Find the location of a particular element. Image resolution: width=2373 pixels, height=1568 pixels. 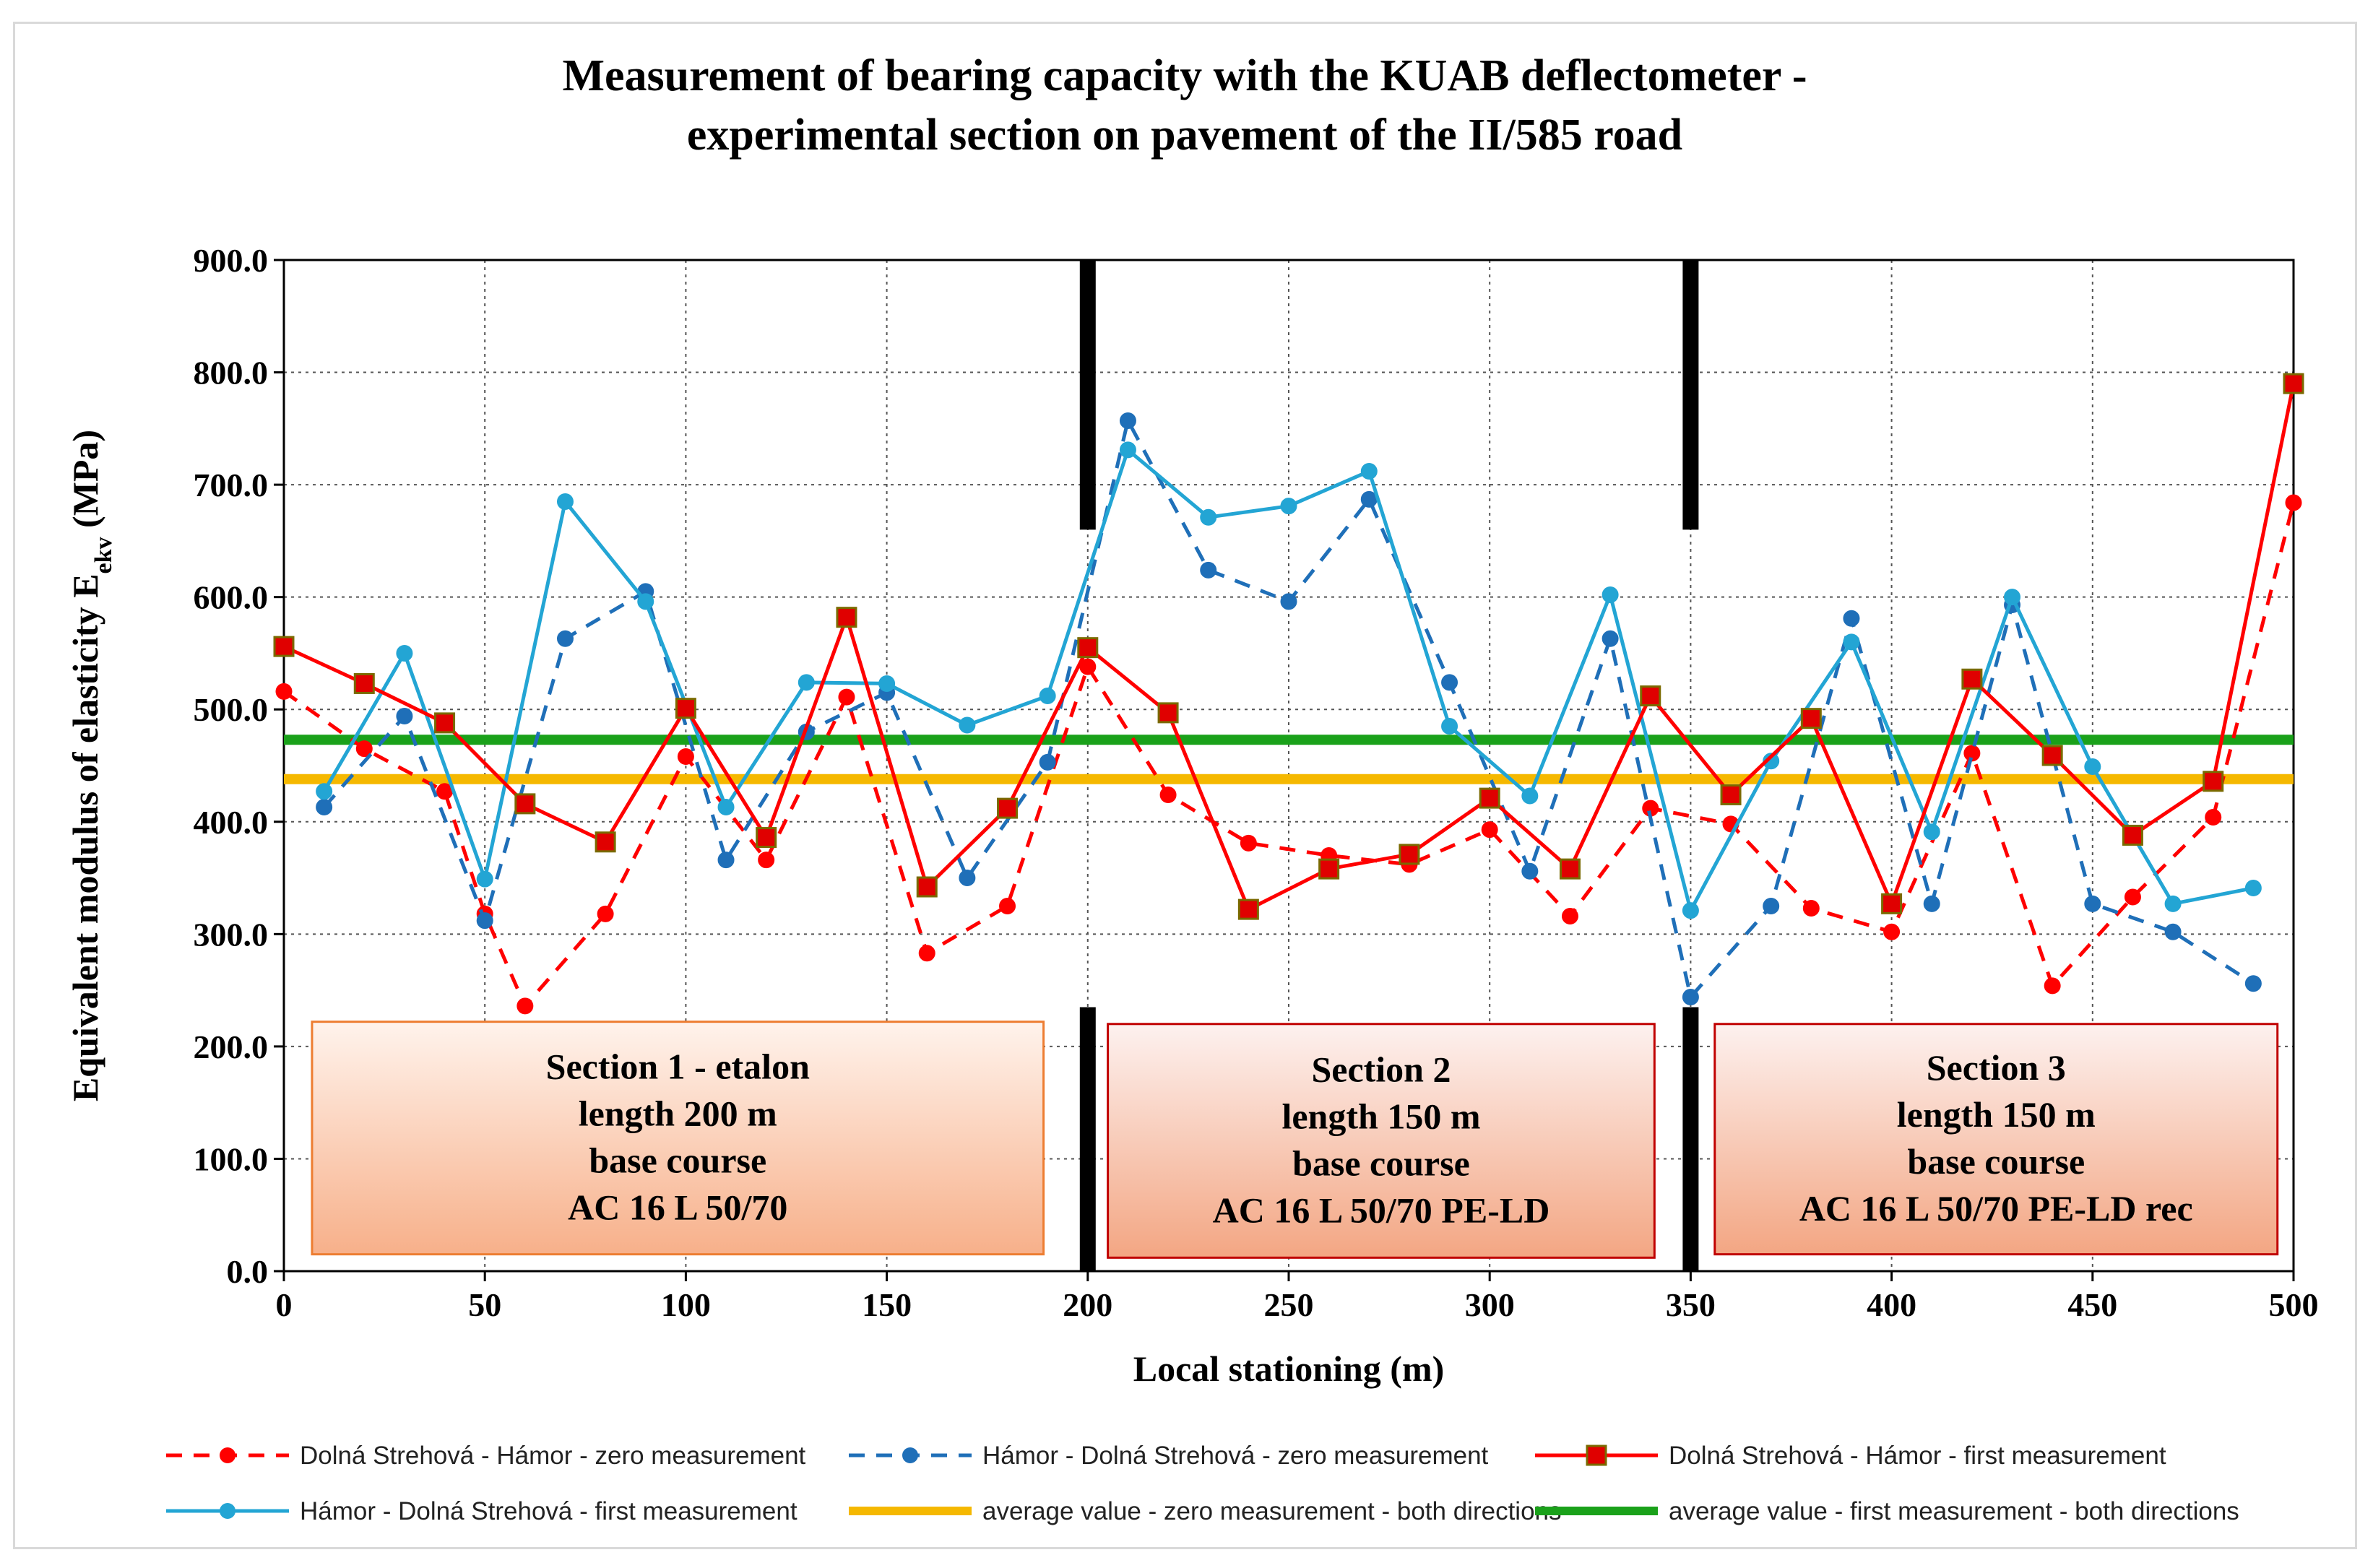

section-box-text: Section 2 is located at coordinates (1381, 1069).